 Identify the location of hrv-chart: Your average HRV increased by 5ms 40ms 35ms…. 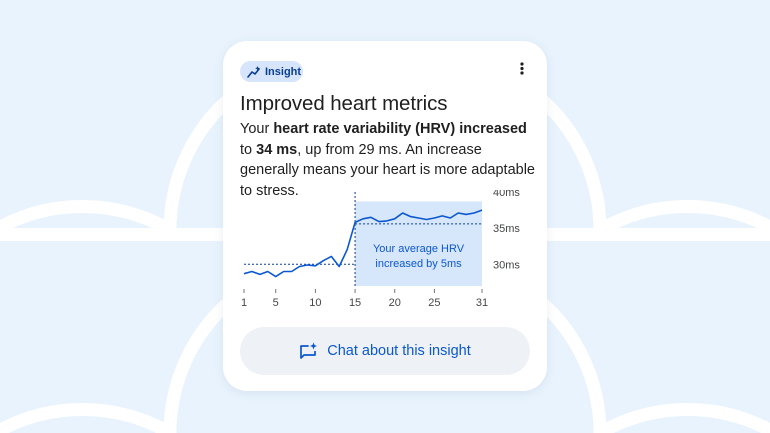
(380, 249).